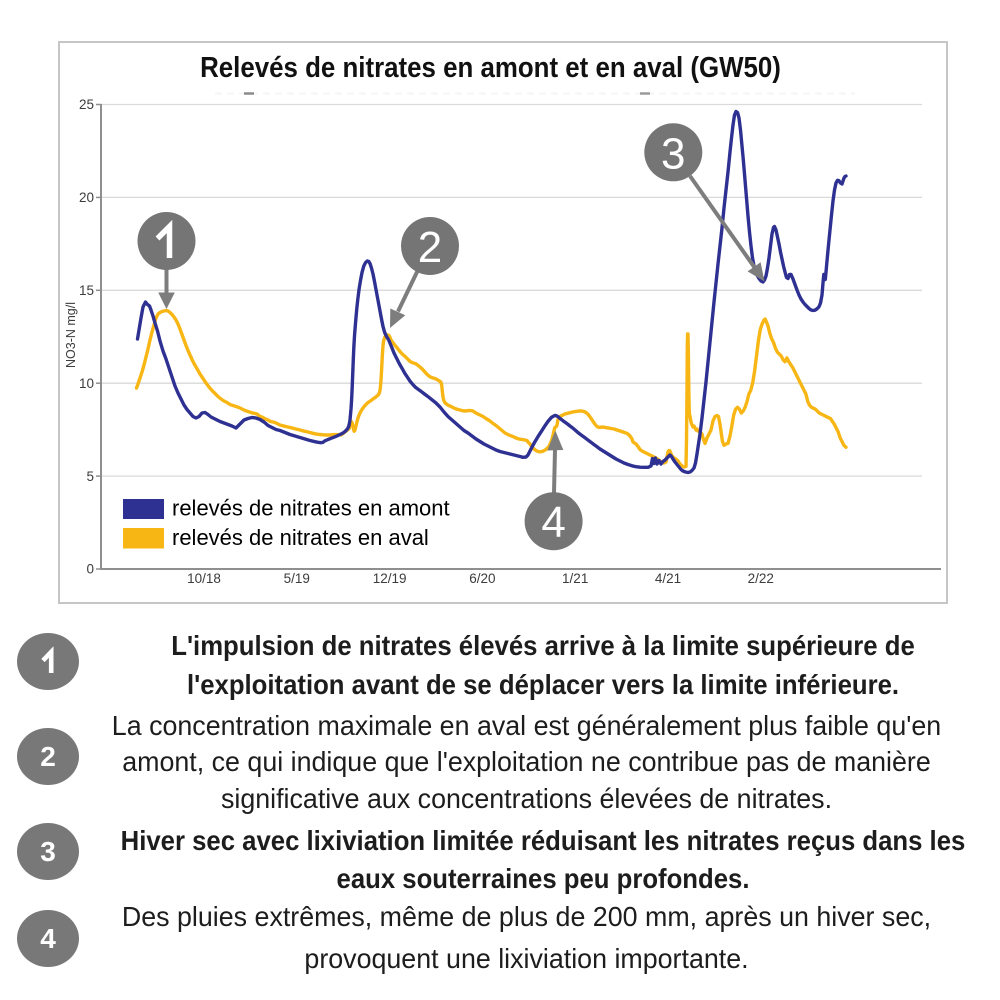 The image size is (1000, 1000). I want to click on svg-text: 4, so click(553, 522).